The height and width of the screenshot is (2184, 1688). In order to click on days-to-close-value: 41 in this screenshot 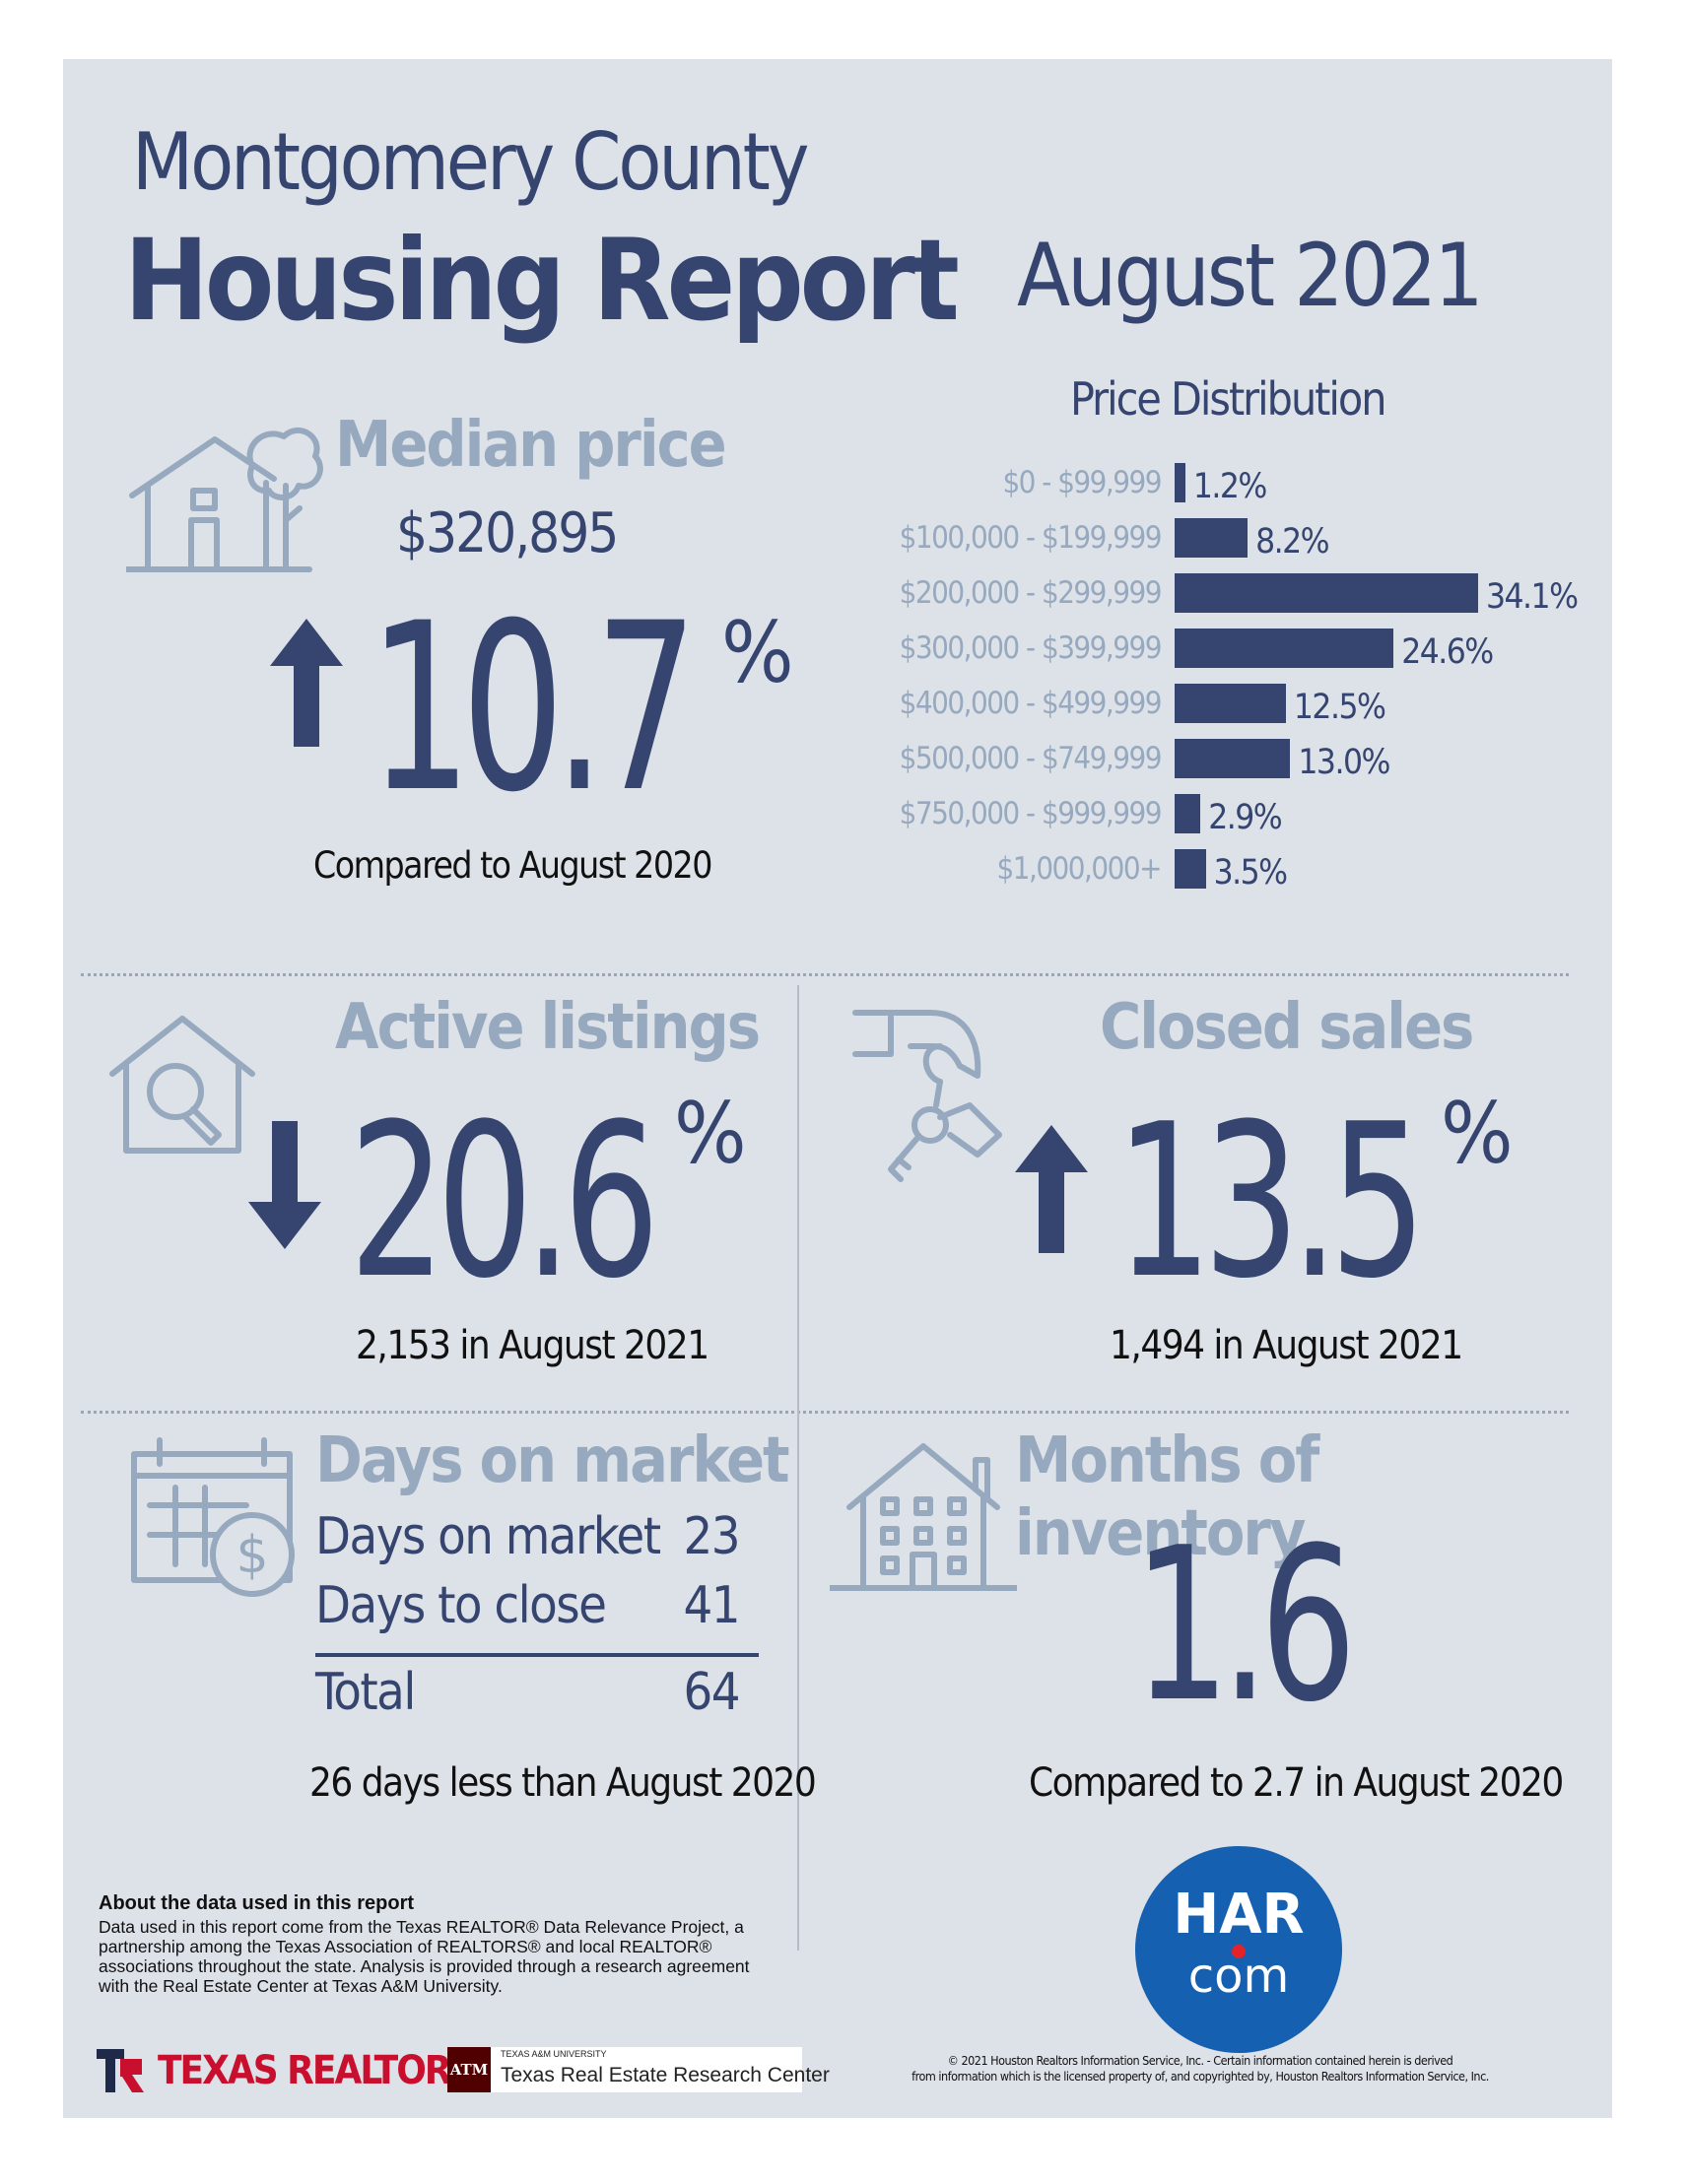, I will do `click(712, 1605)`.